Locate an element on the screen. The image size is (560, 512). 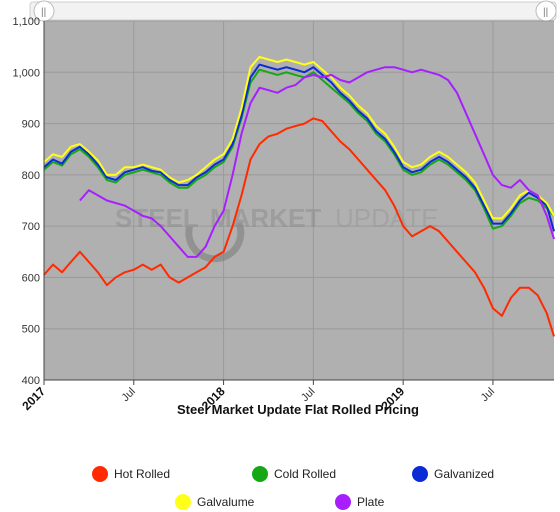
y-tick-label: 900 is located at coordinates (31, 125).